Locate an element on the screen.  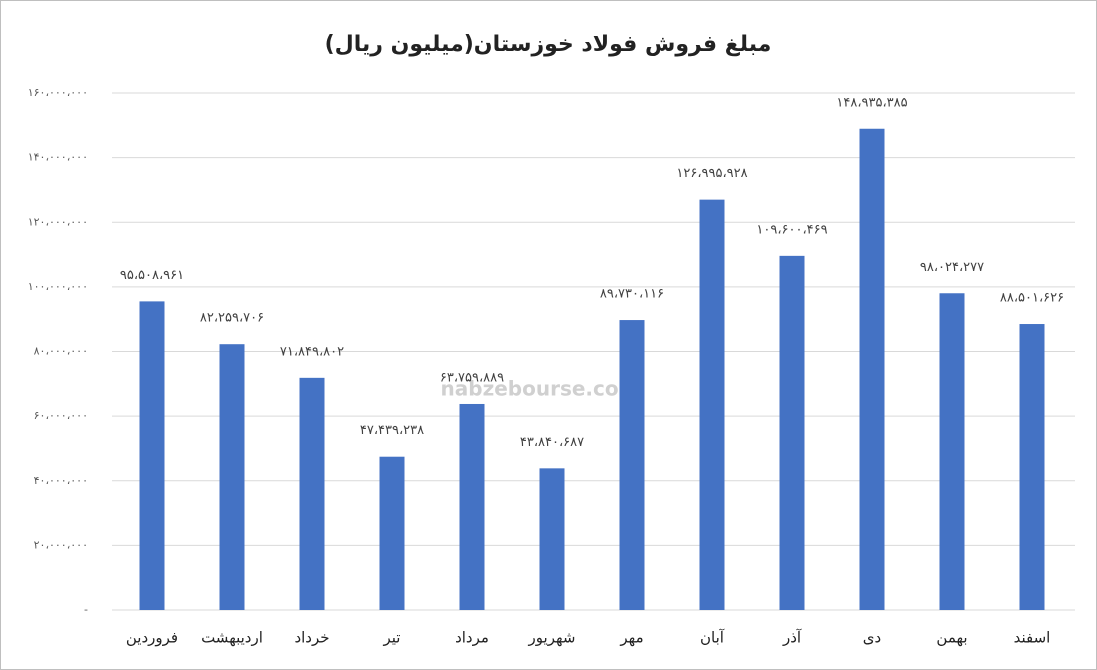
x-tick-label: اردیبهشت is located at coordinates (232, 638).